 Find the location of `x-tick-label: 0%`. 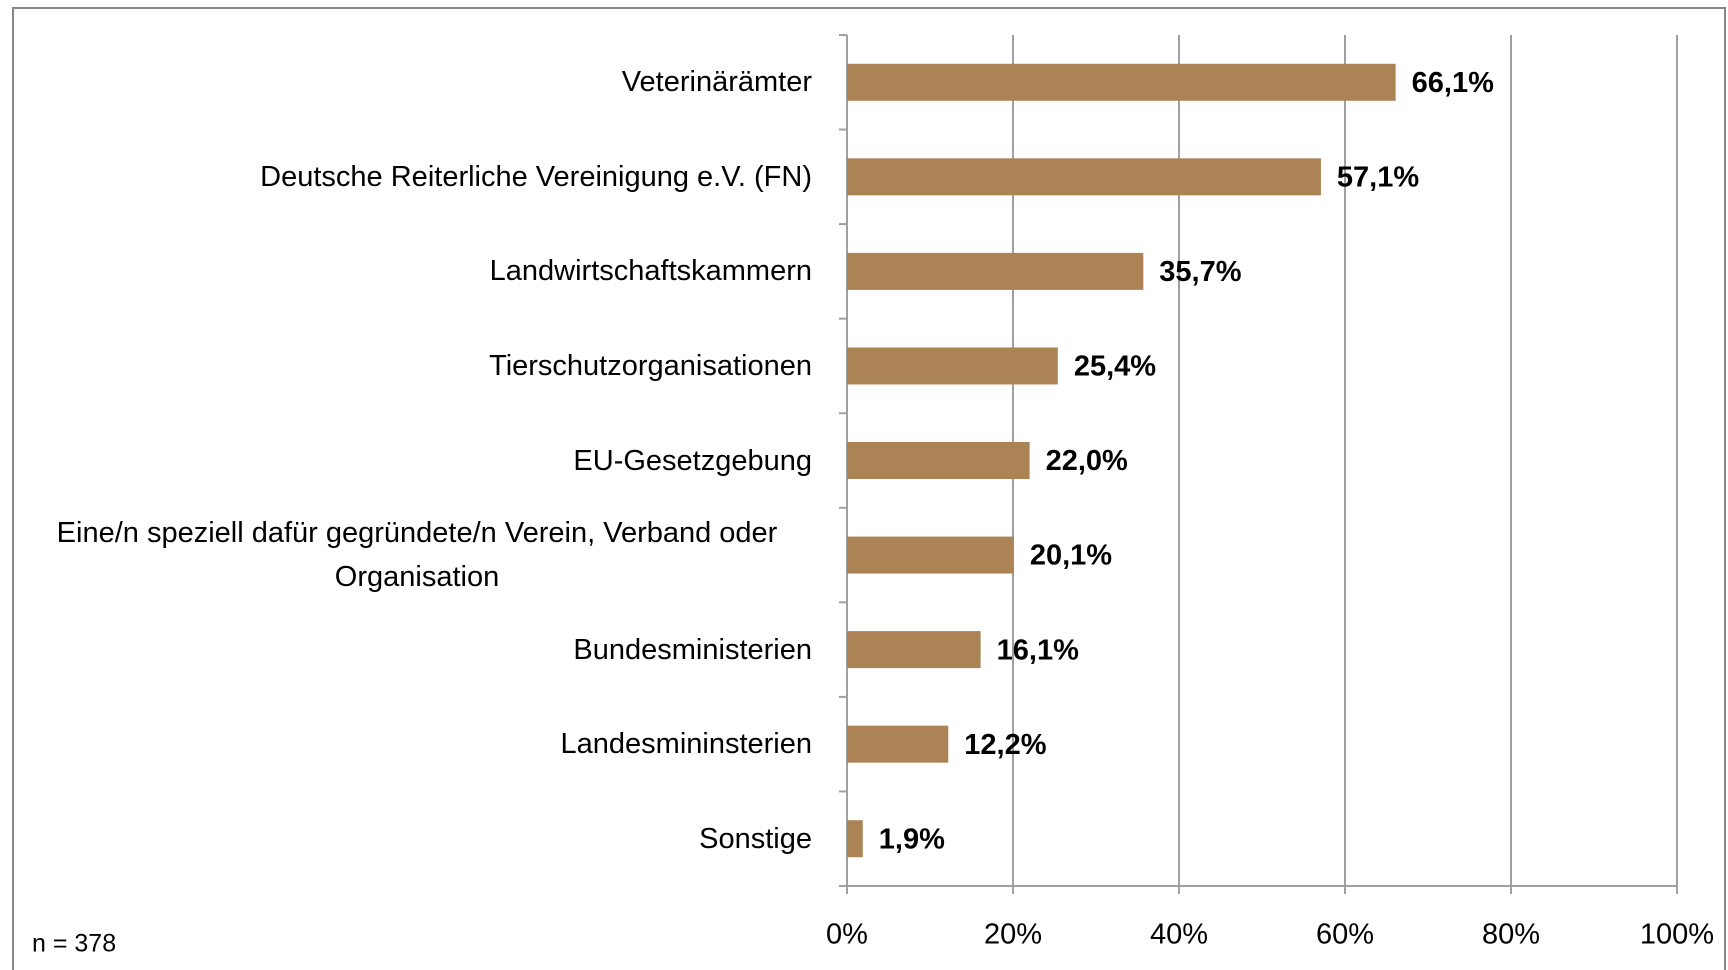

x-tick-label: 0% is located at coordinates (847, 935).